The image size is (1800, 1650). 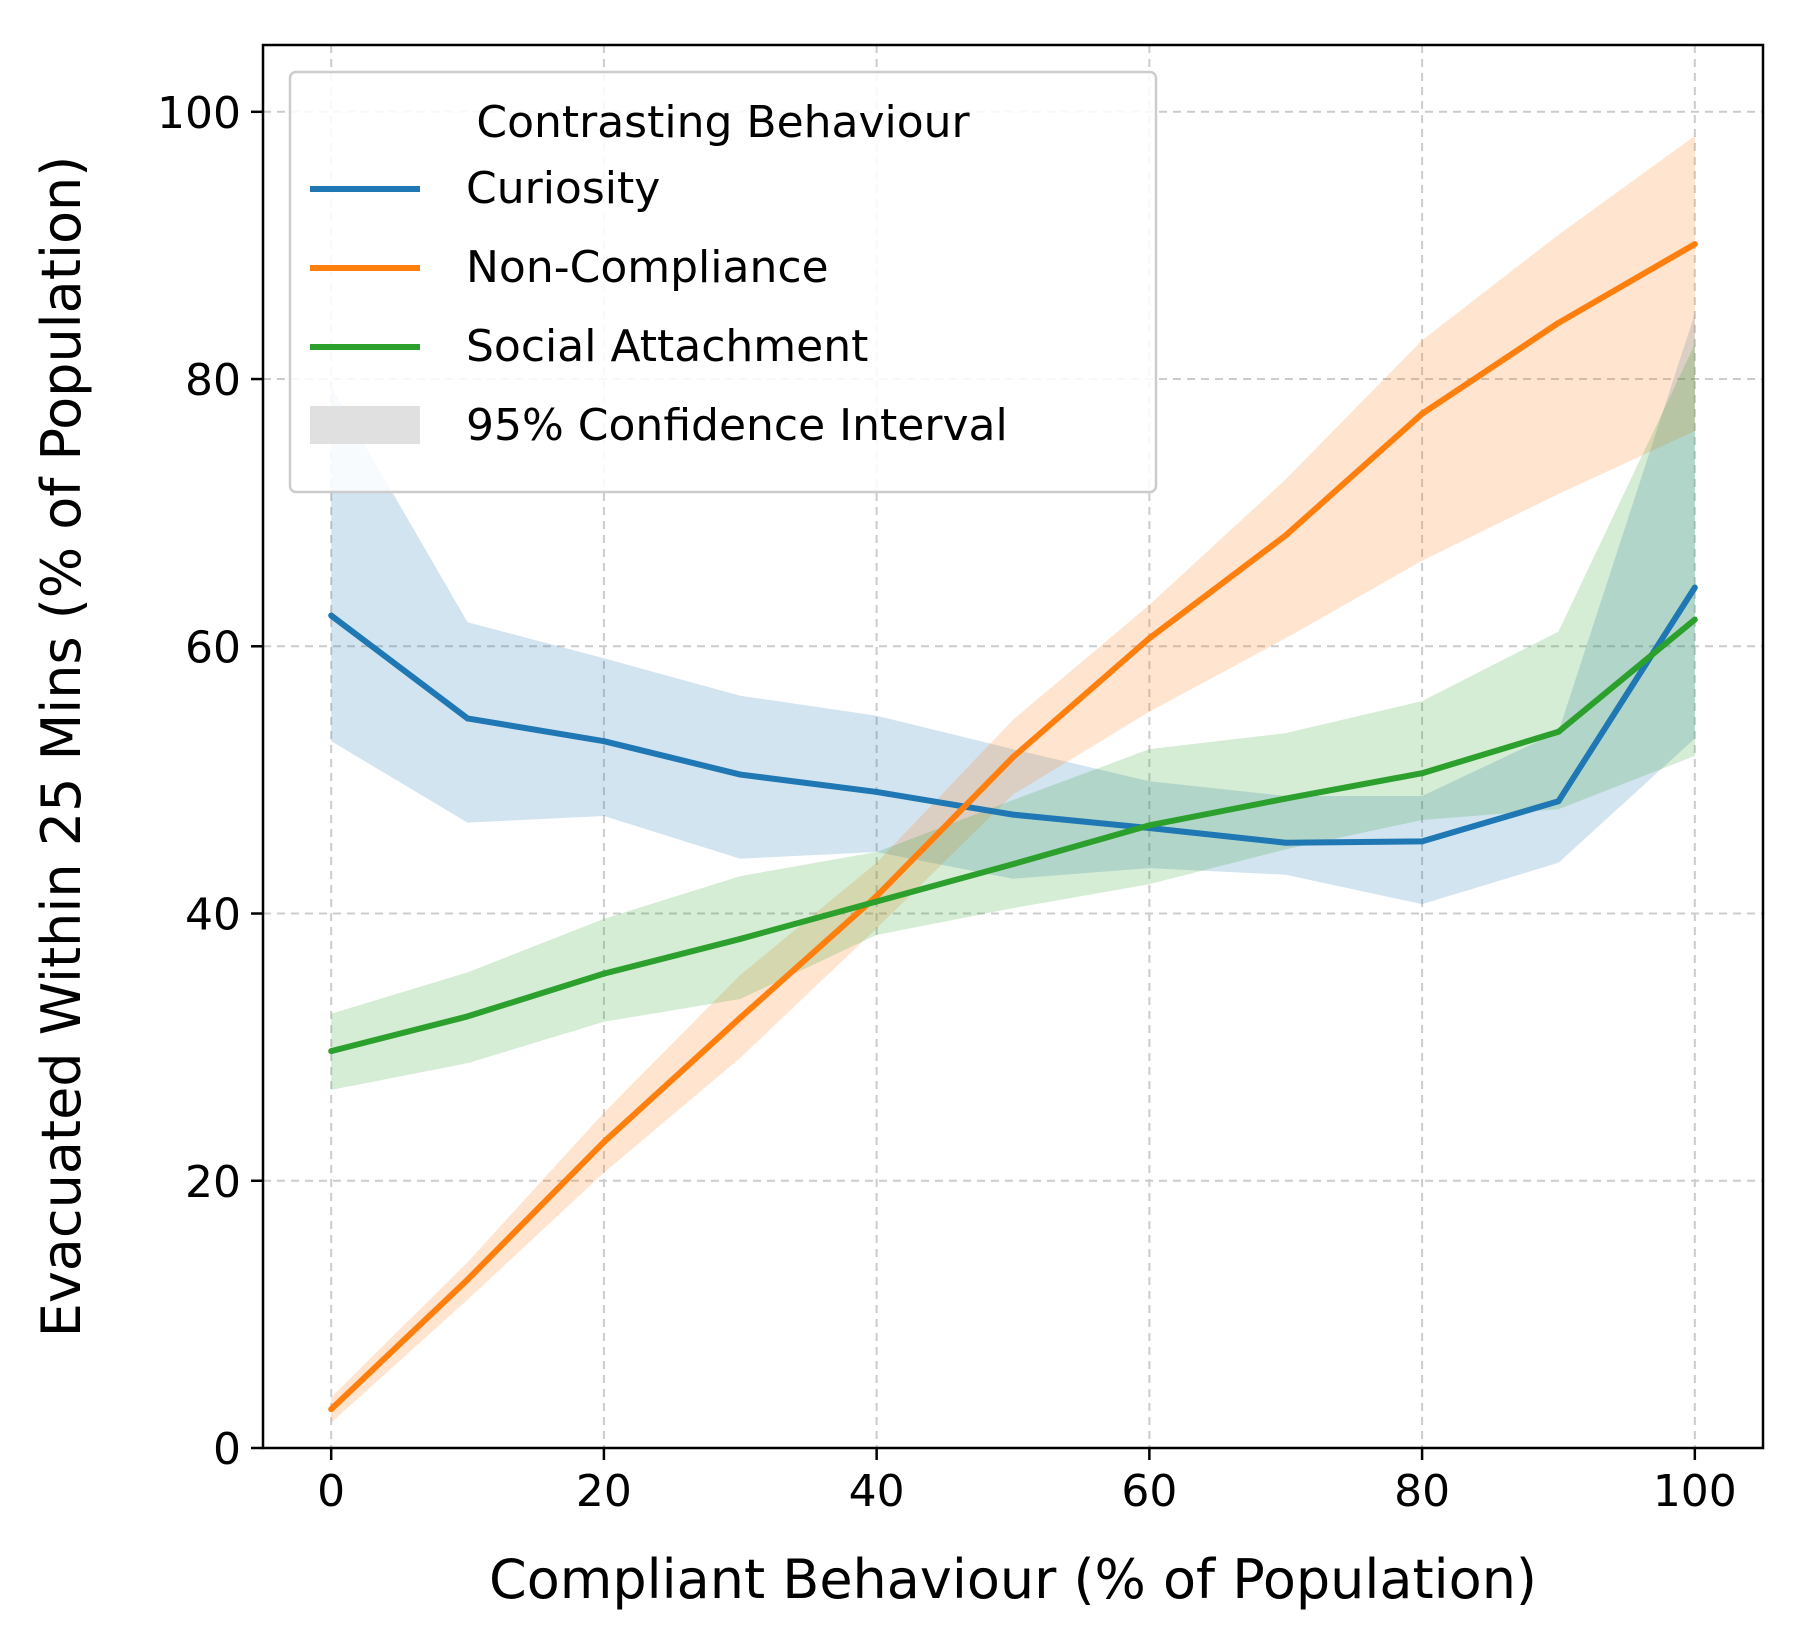 I want to click on x-tick-label: 100, so click(x=1695, y=1491).